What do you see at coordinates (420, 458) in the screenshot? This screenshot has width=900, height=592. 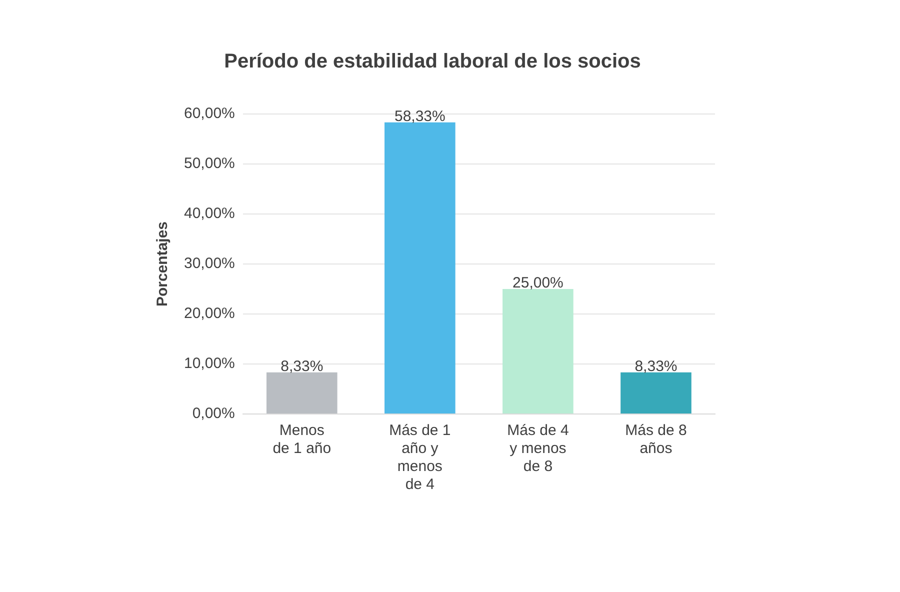 I see `x-tick-label: Más de 1 año y menos de 4` at bounding box center [420, 458].